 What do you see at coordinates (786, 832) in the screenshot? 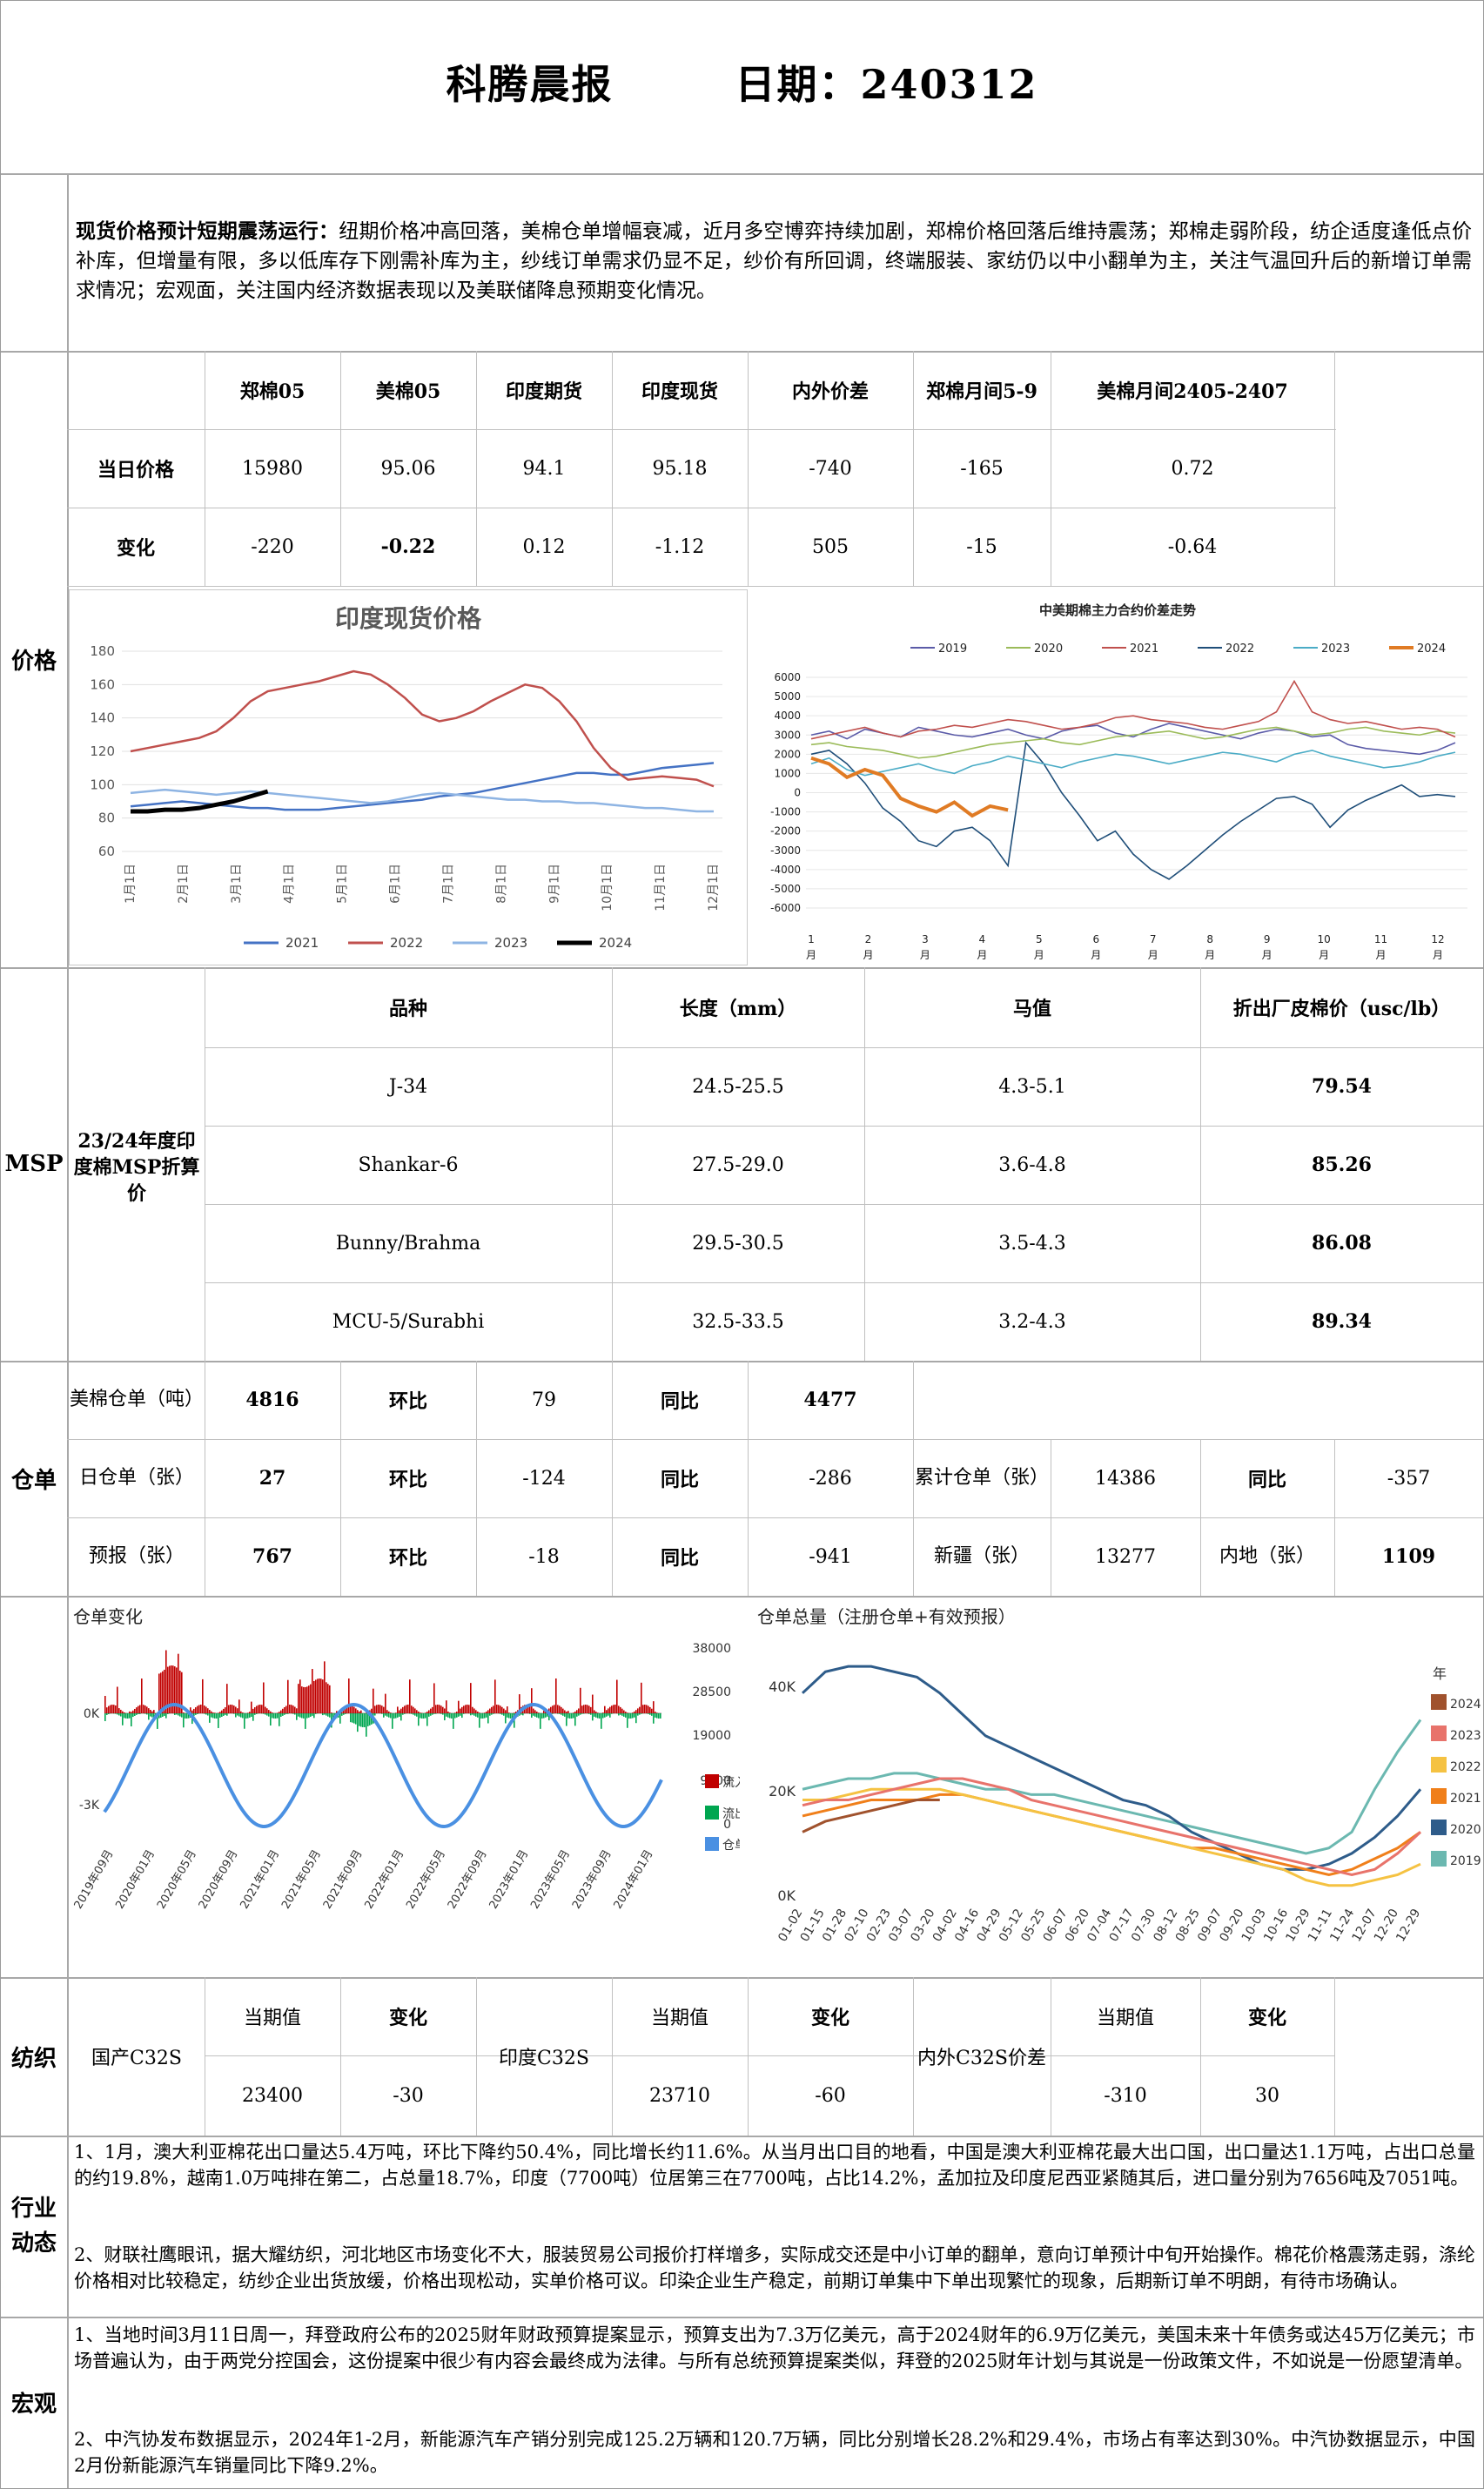
I see `y-tick-label: -2000` at bounding box center [786, 832].